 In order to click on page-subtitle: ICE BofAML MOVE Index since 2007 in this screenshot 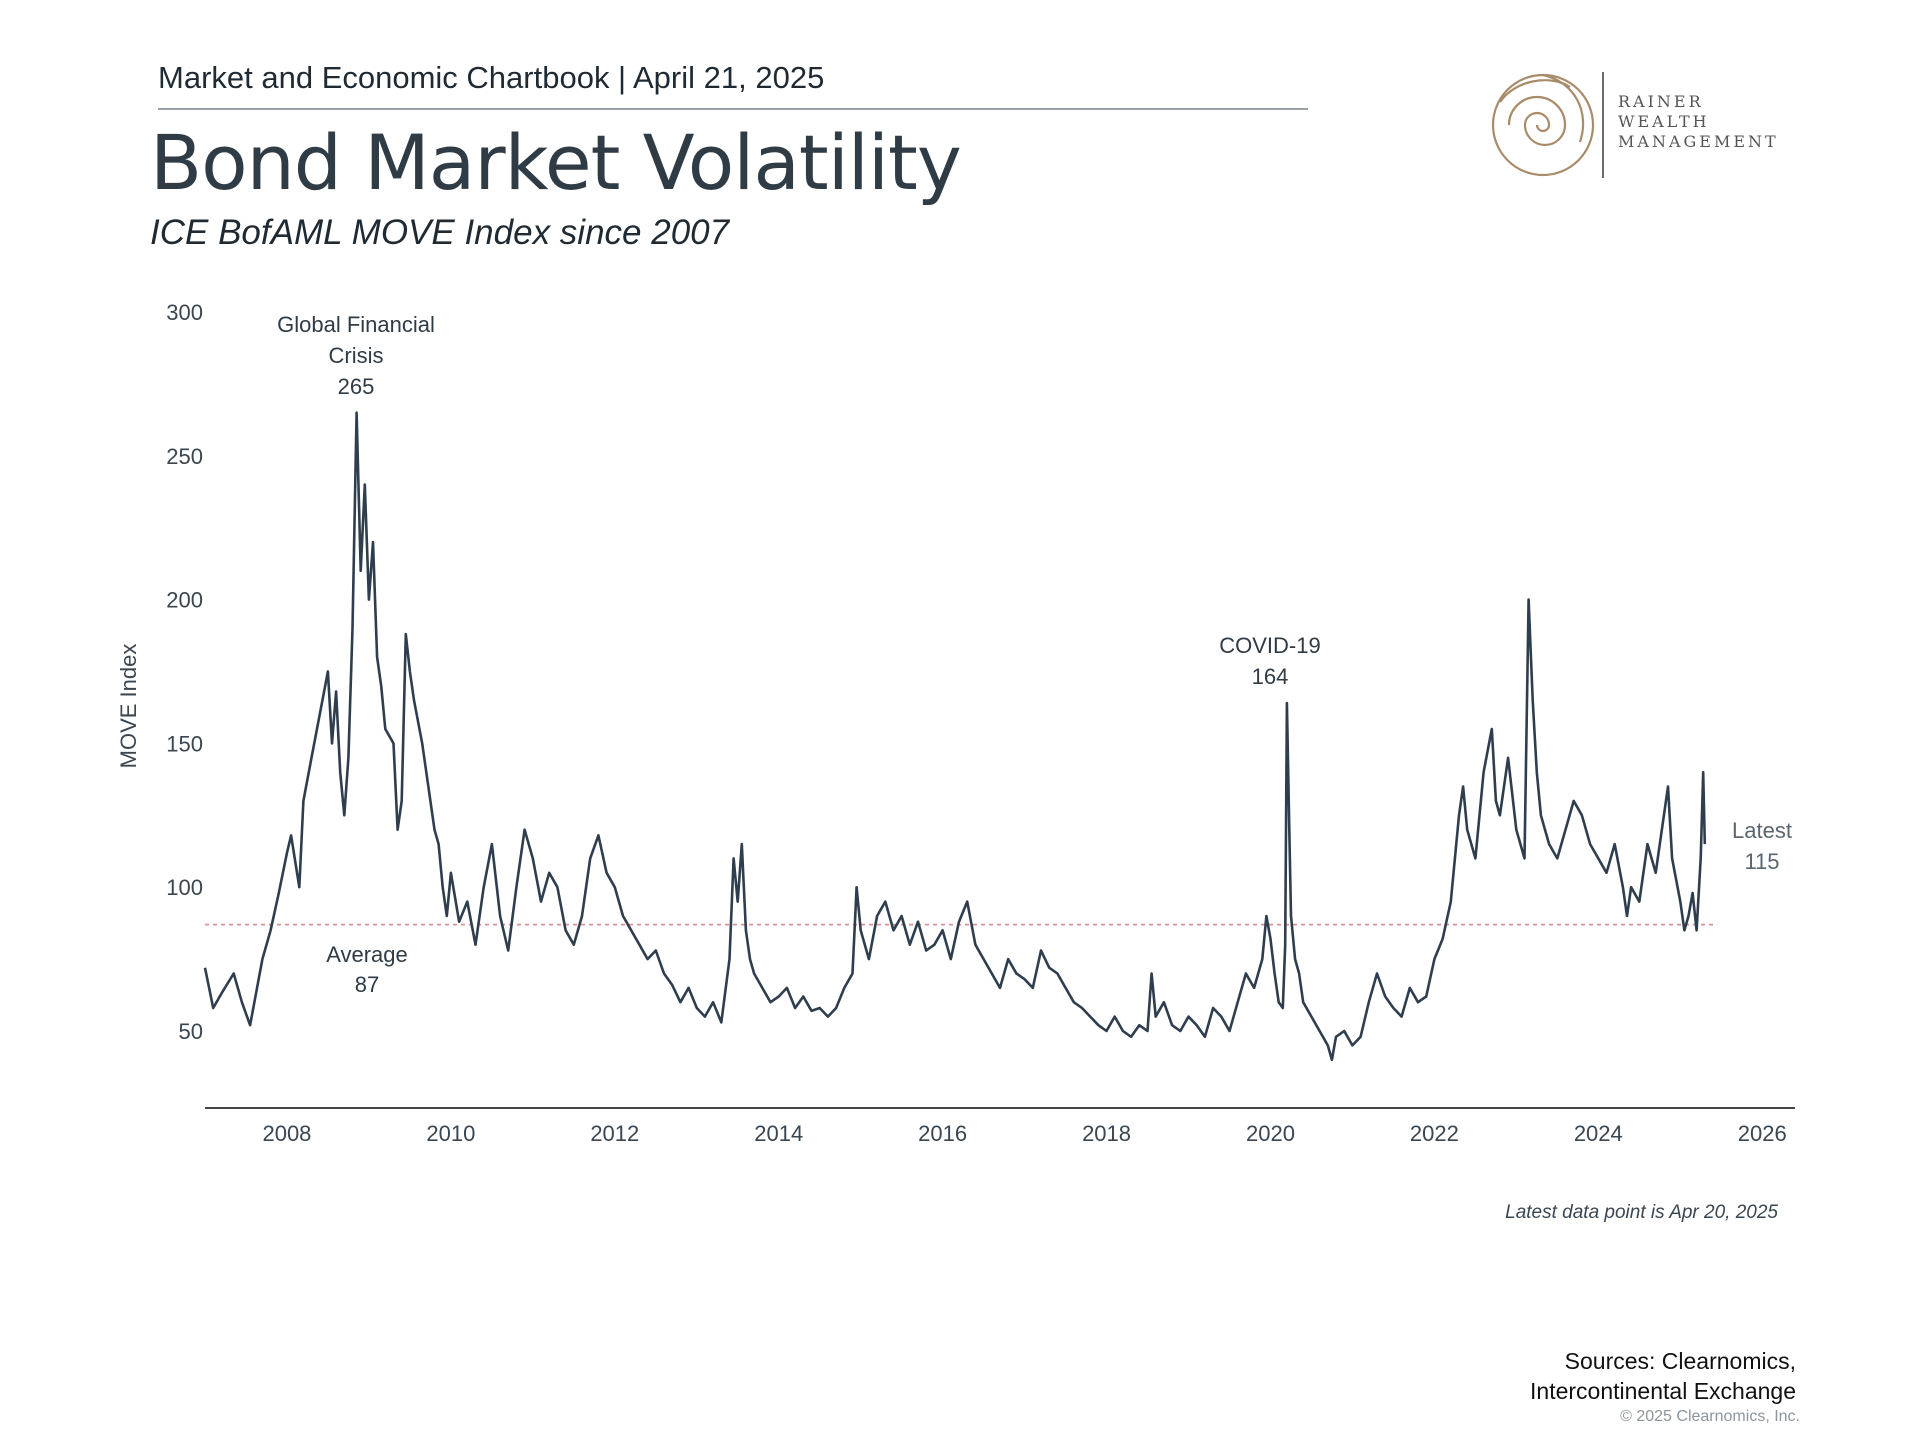, I will do `click(440, 232)`.